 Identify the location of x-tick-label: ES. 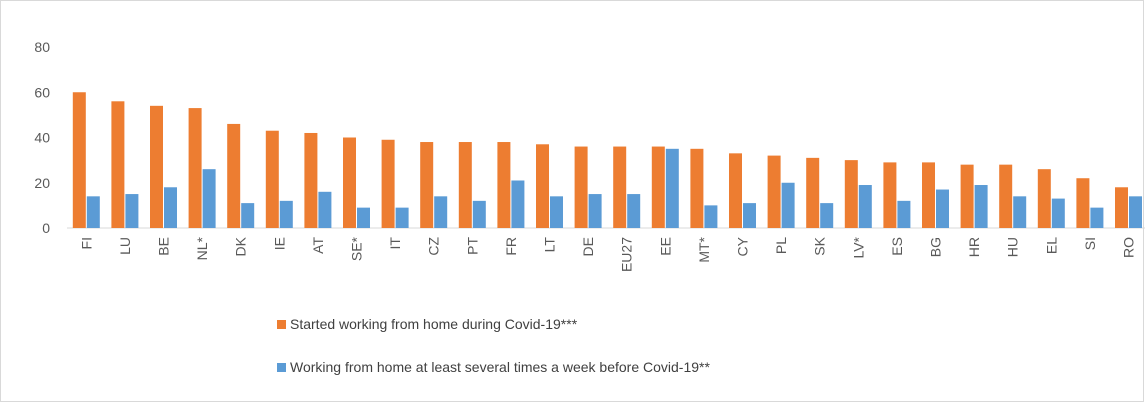
(897, 246).